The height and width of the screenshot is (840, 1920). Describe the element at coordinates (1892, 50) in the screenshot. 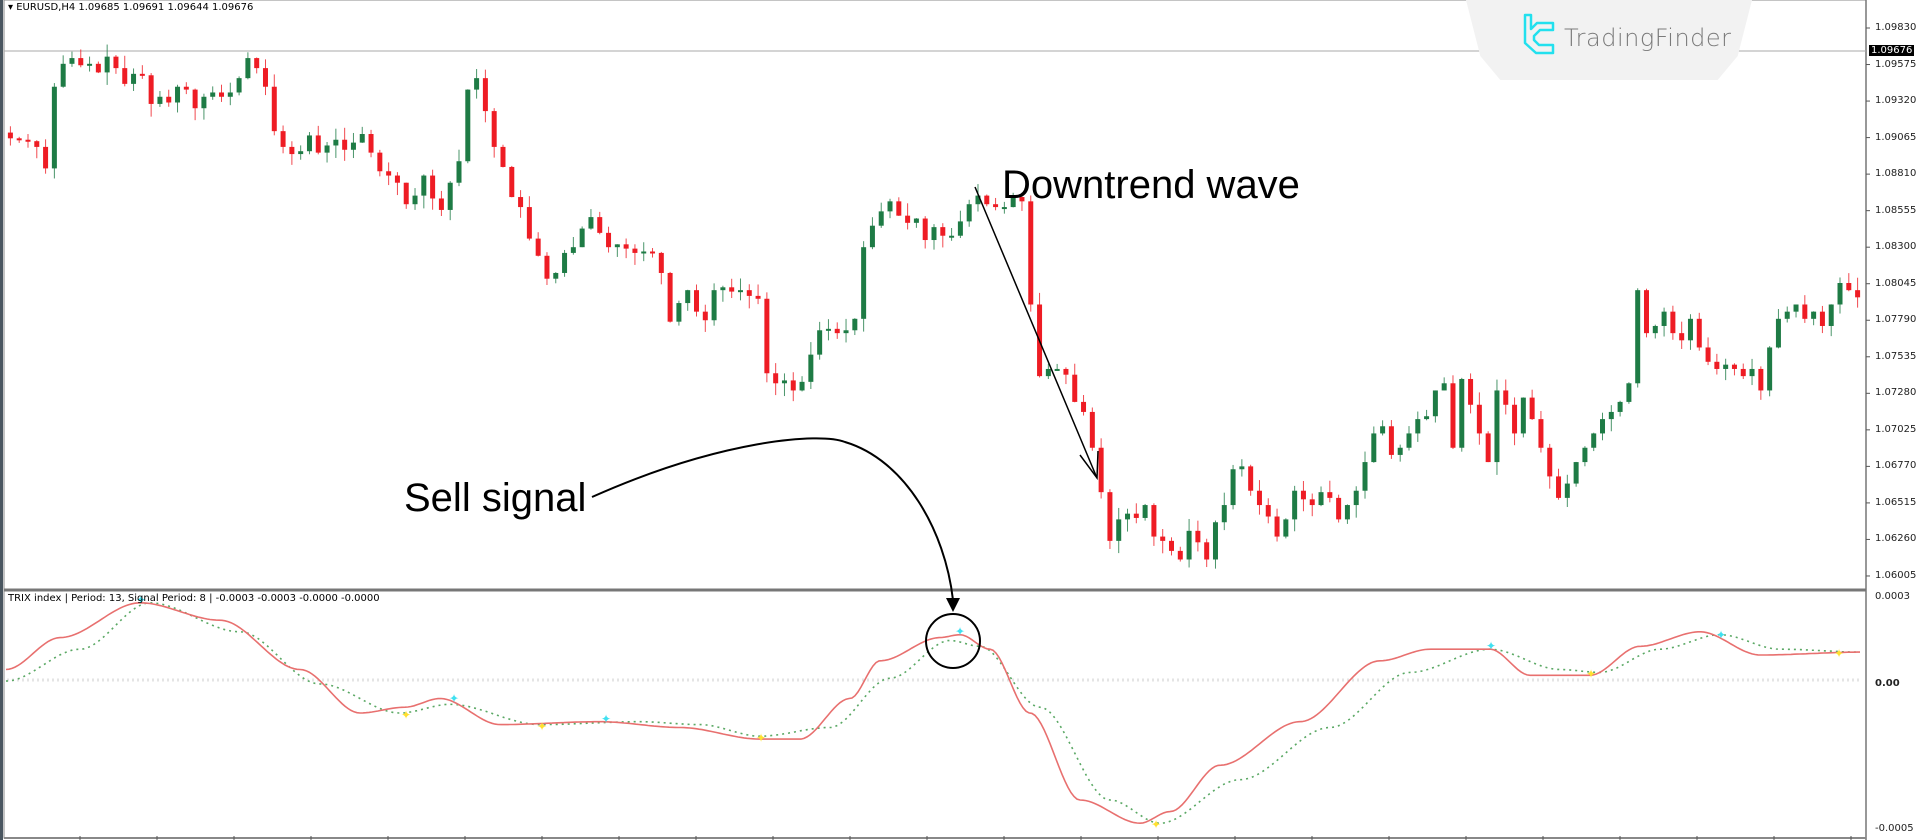

I see `current-price-label: 1.09676` at that location.